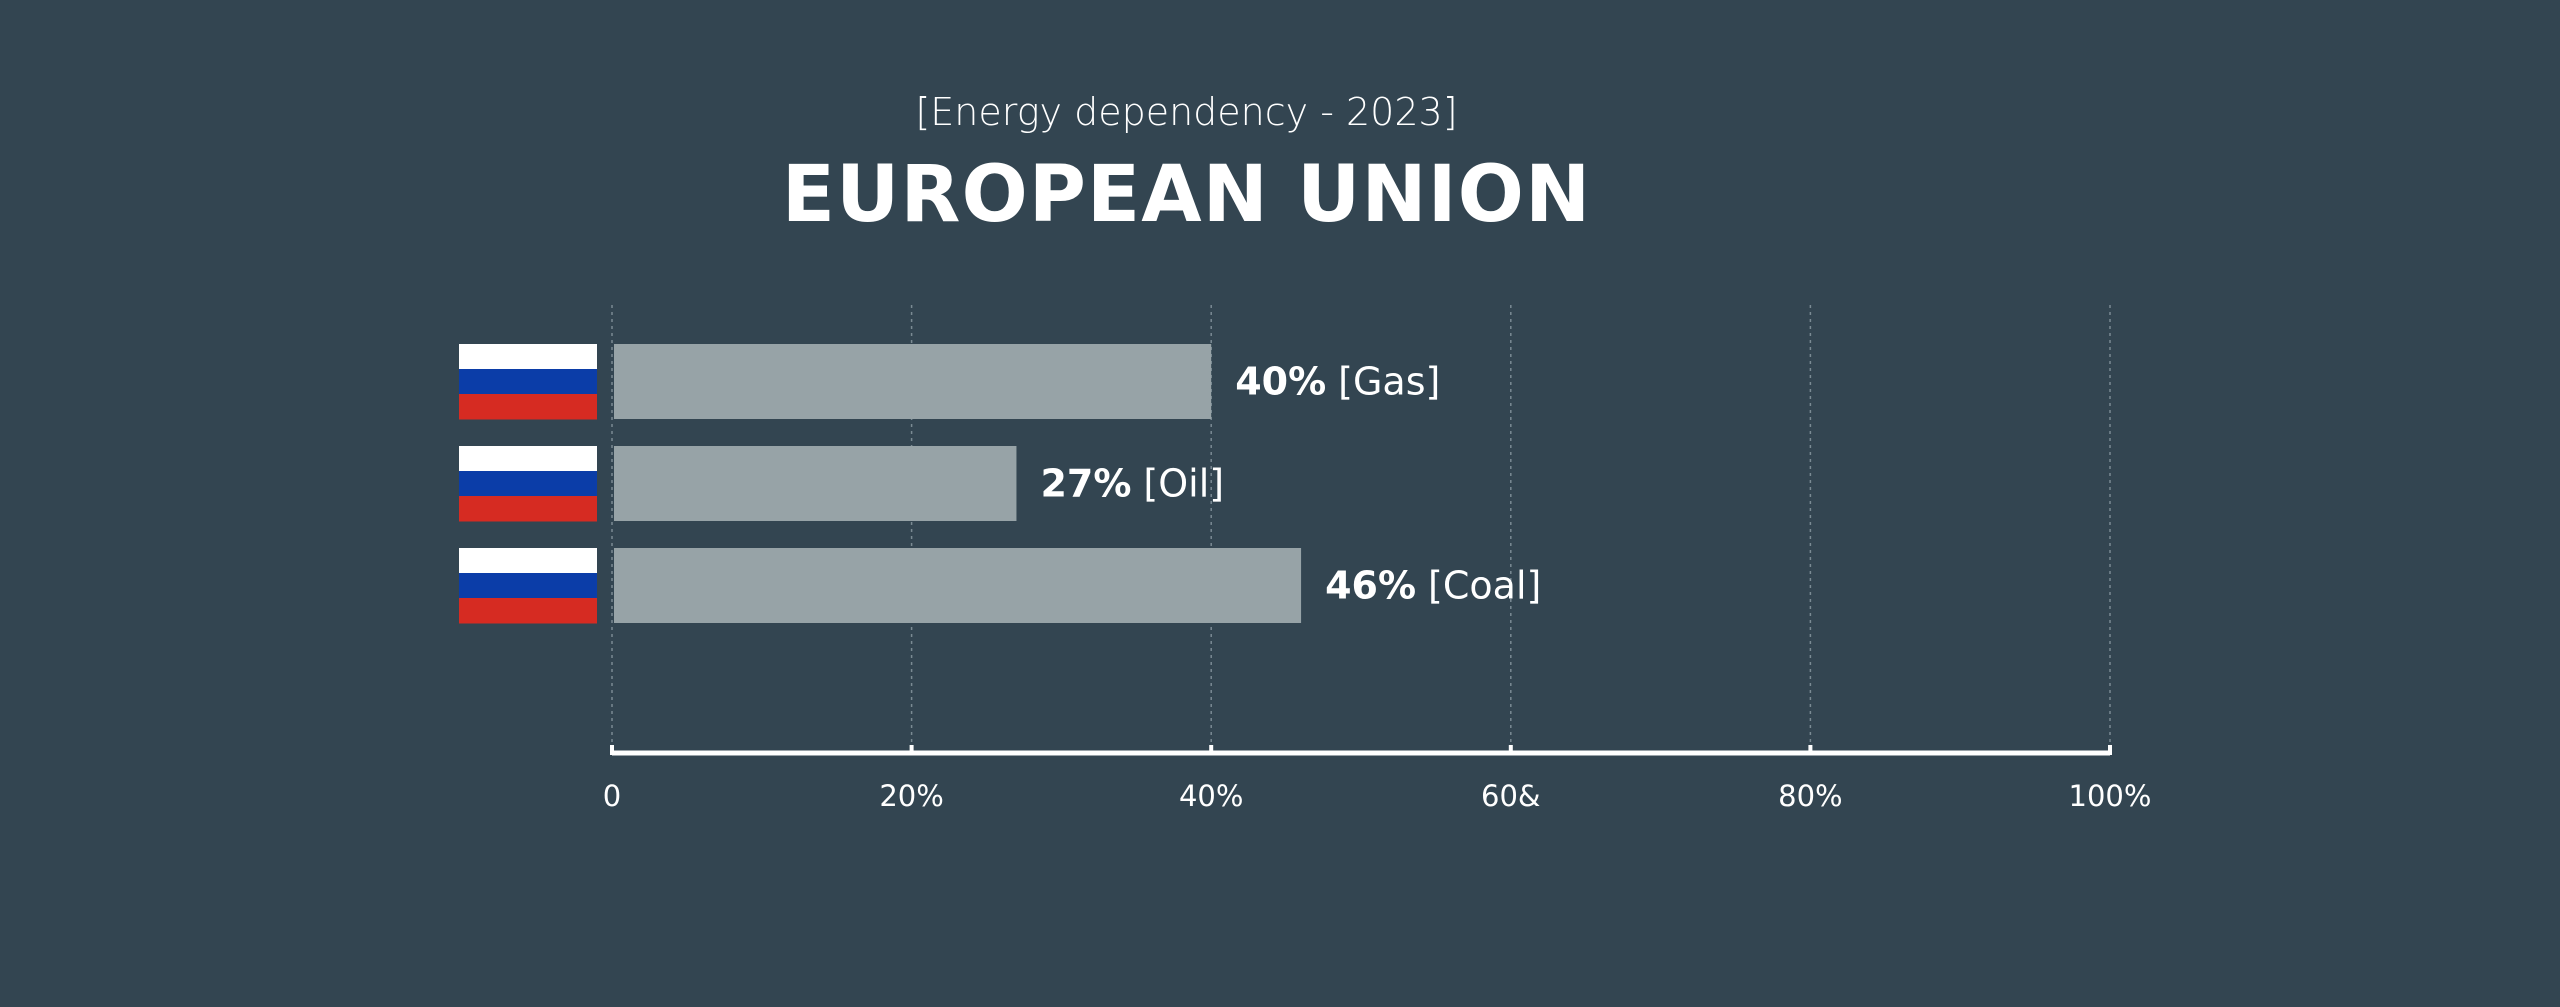 This screenshot has width=2560, height=1007. I want to click on bar-oil, so click(815, 483).